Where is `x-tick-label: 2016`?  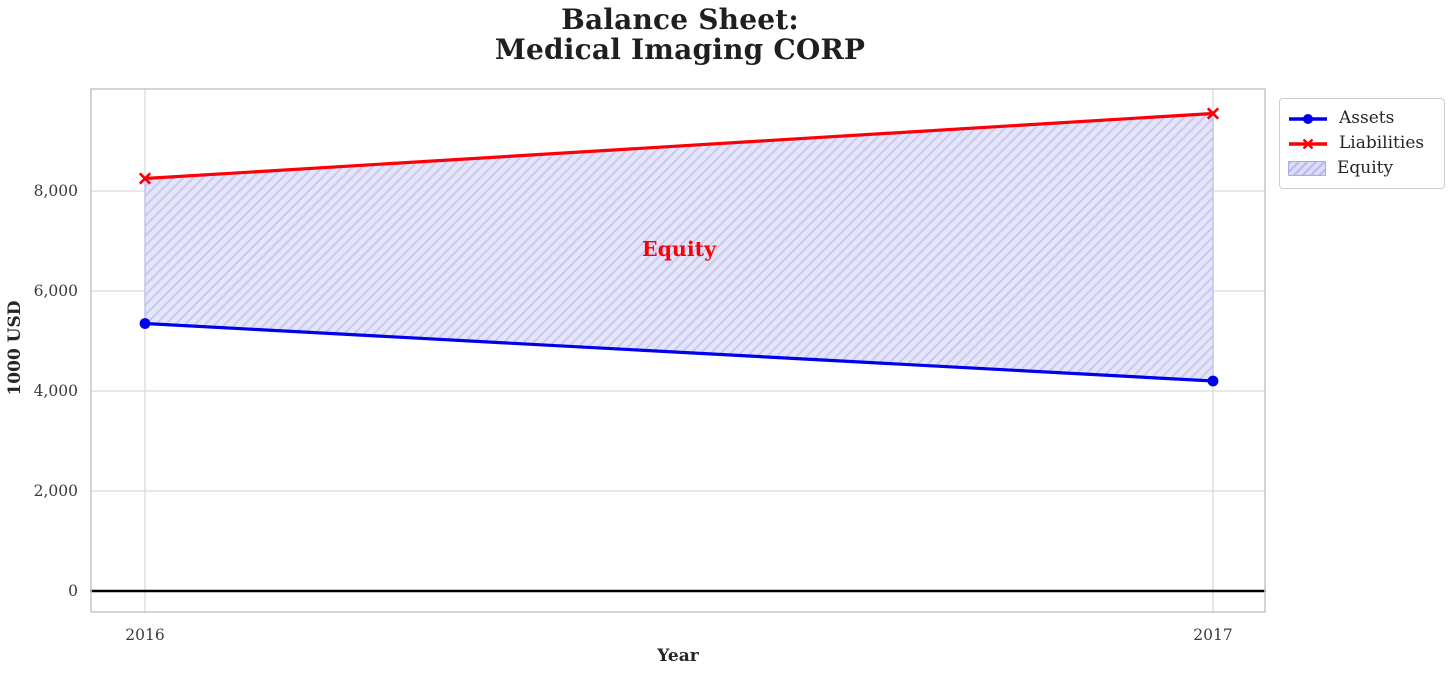
x-tick-label: 2016 is located at coordinates (145, 635).